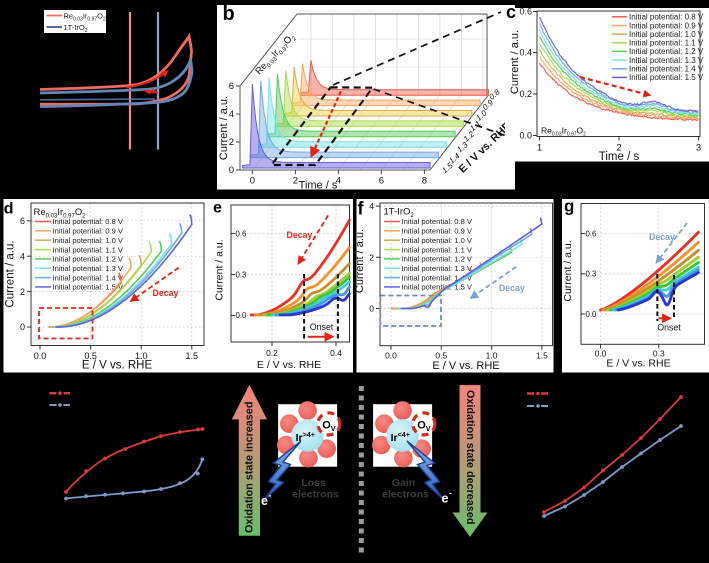 Image resolution: width=709 pixels, height=563 pixels. What do you see at coordinates (403, 483) in the screenshot?
I see `svg-text: Gain` at bounding box center [403, 483].